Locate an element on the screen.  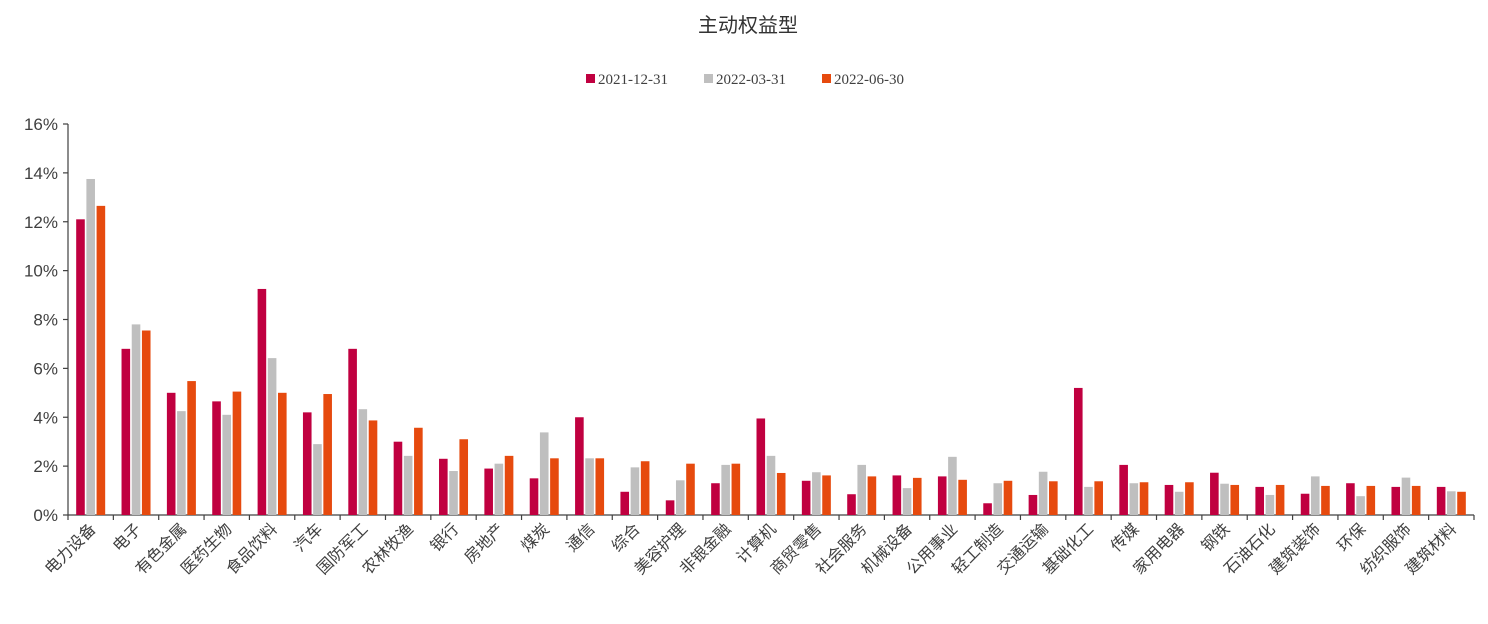
legend: 2021-12-31 2022-03-31 2022-06-30 is located at coordinates (745, 80).